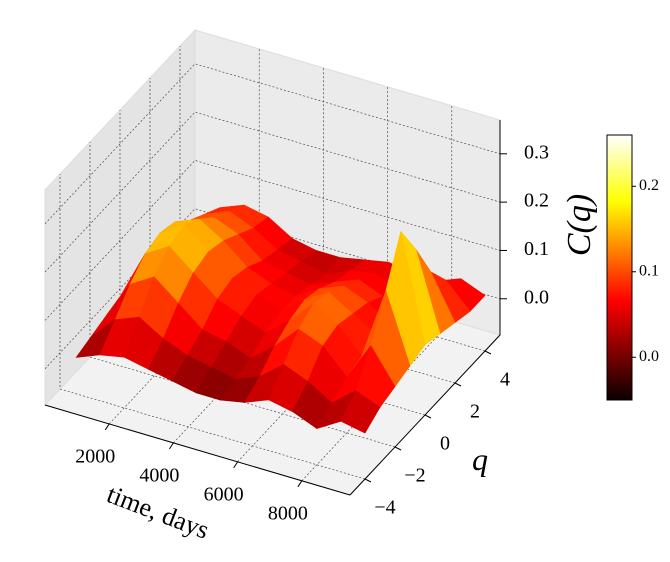 The image size is (670, 562). What do you see at coordinates (536, 297) in the screenshot?
I see `z-tick-label: 0.0` at bounding box center [536, 297].